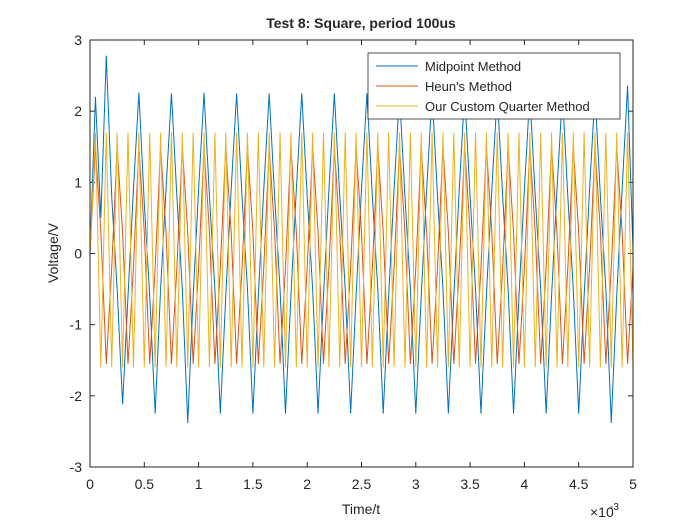 This screenshot has height=525, width=700. Describe the element at coordinates (76, 467) in the screenshot. I see `y-tick-label: -3` at that location.